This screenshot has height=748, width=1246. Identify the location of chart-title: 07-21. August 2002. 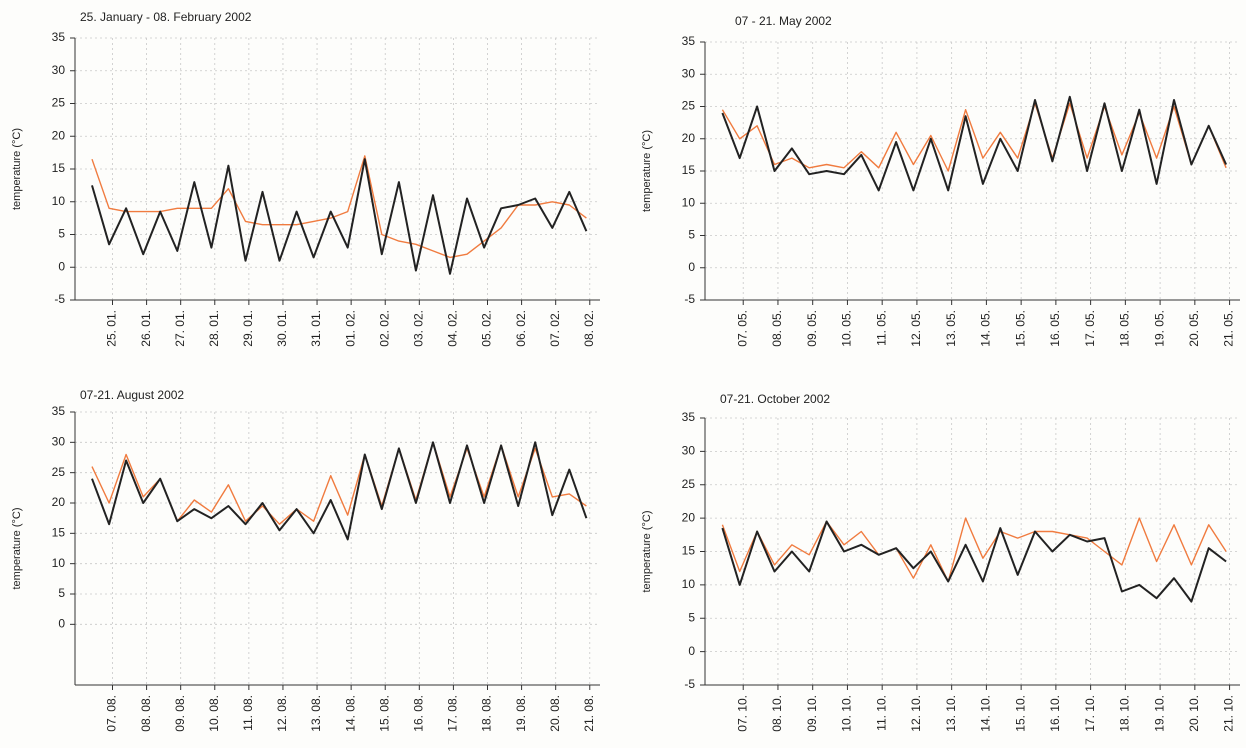
(132, 395).